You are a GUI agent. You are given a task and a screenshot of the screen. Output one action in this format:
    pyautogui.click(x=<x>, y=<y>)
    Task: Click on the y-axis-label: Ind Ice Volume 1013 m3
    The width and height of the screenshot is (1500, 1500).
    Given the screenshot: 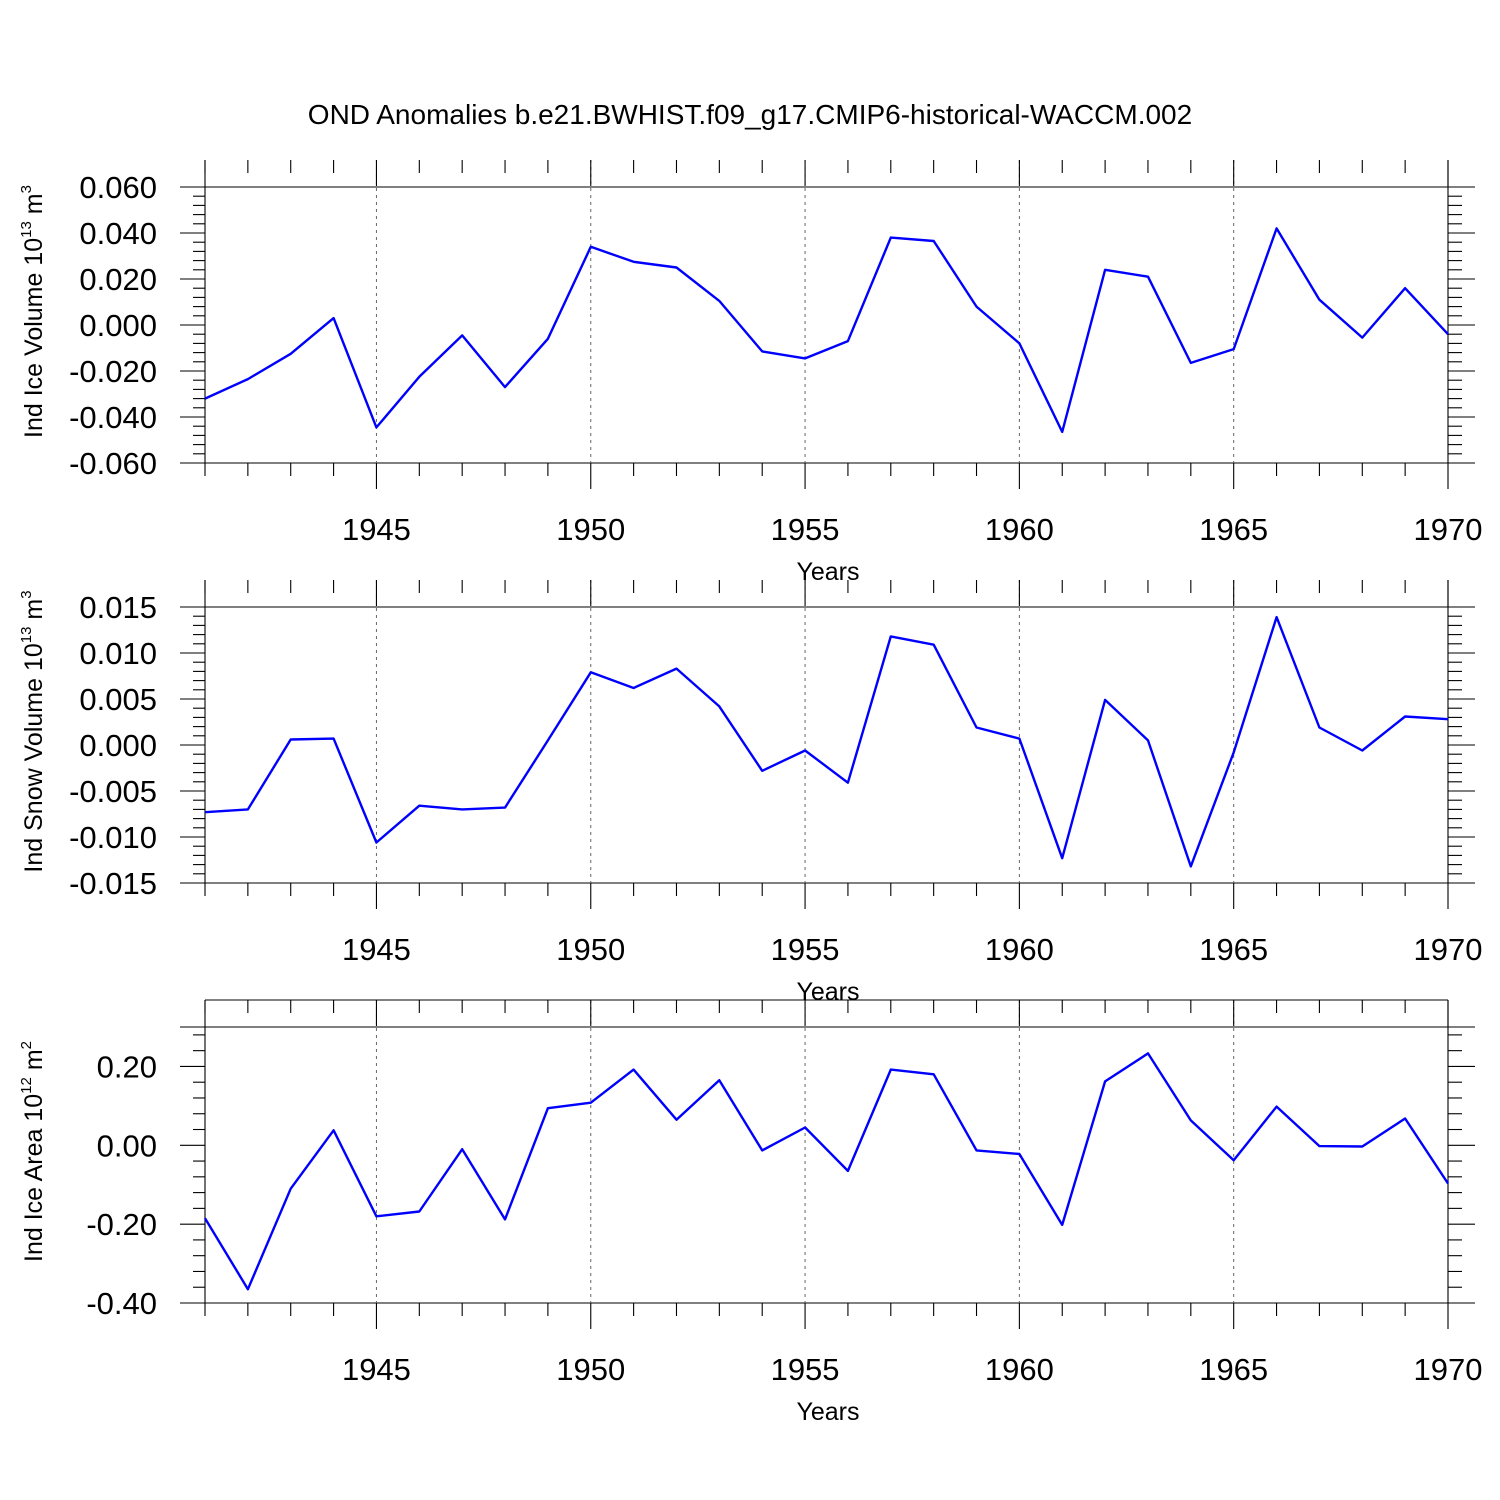 What is the action you would take?
    pyautogui.click(x=33, y=311)
    